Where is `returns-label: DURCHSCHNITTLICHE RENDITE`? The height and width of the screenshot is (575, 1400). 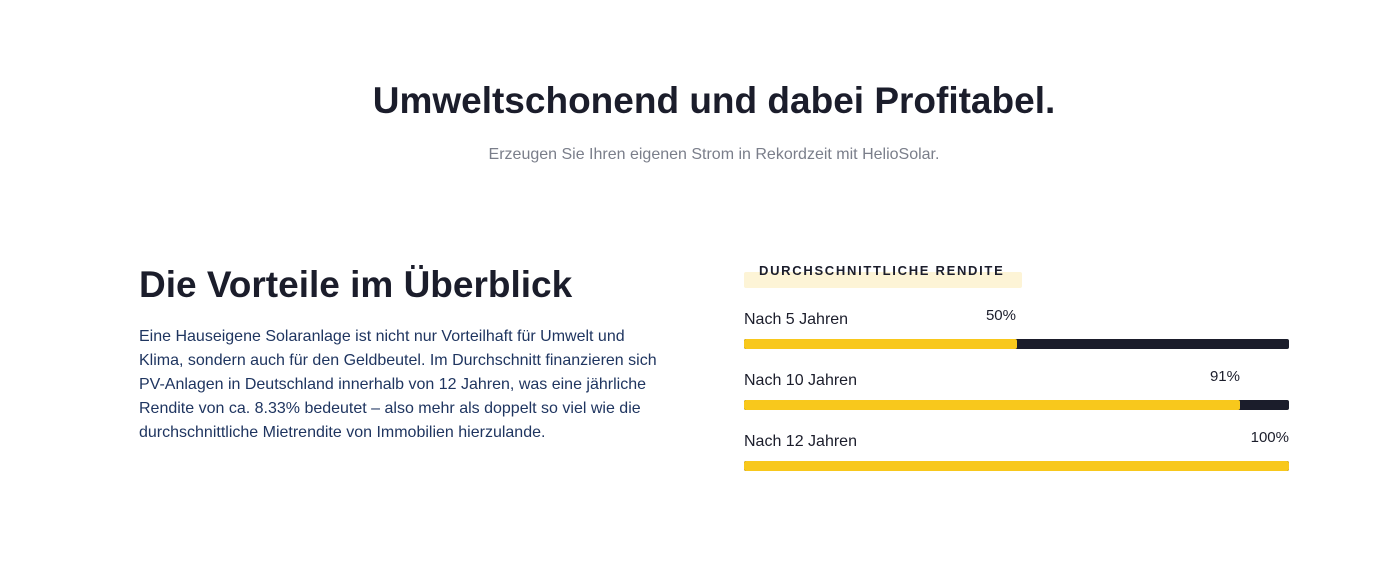
returns-label: DURCHSCHNITTLICHE RENDITE is located at coordinates (883, 275).